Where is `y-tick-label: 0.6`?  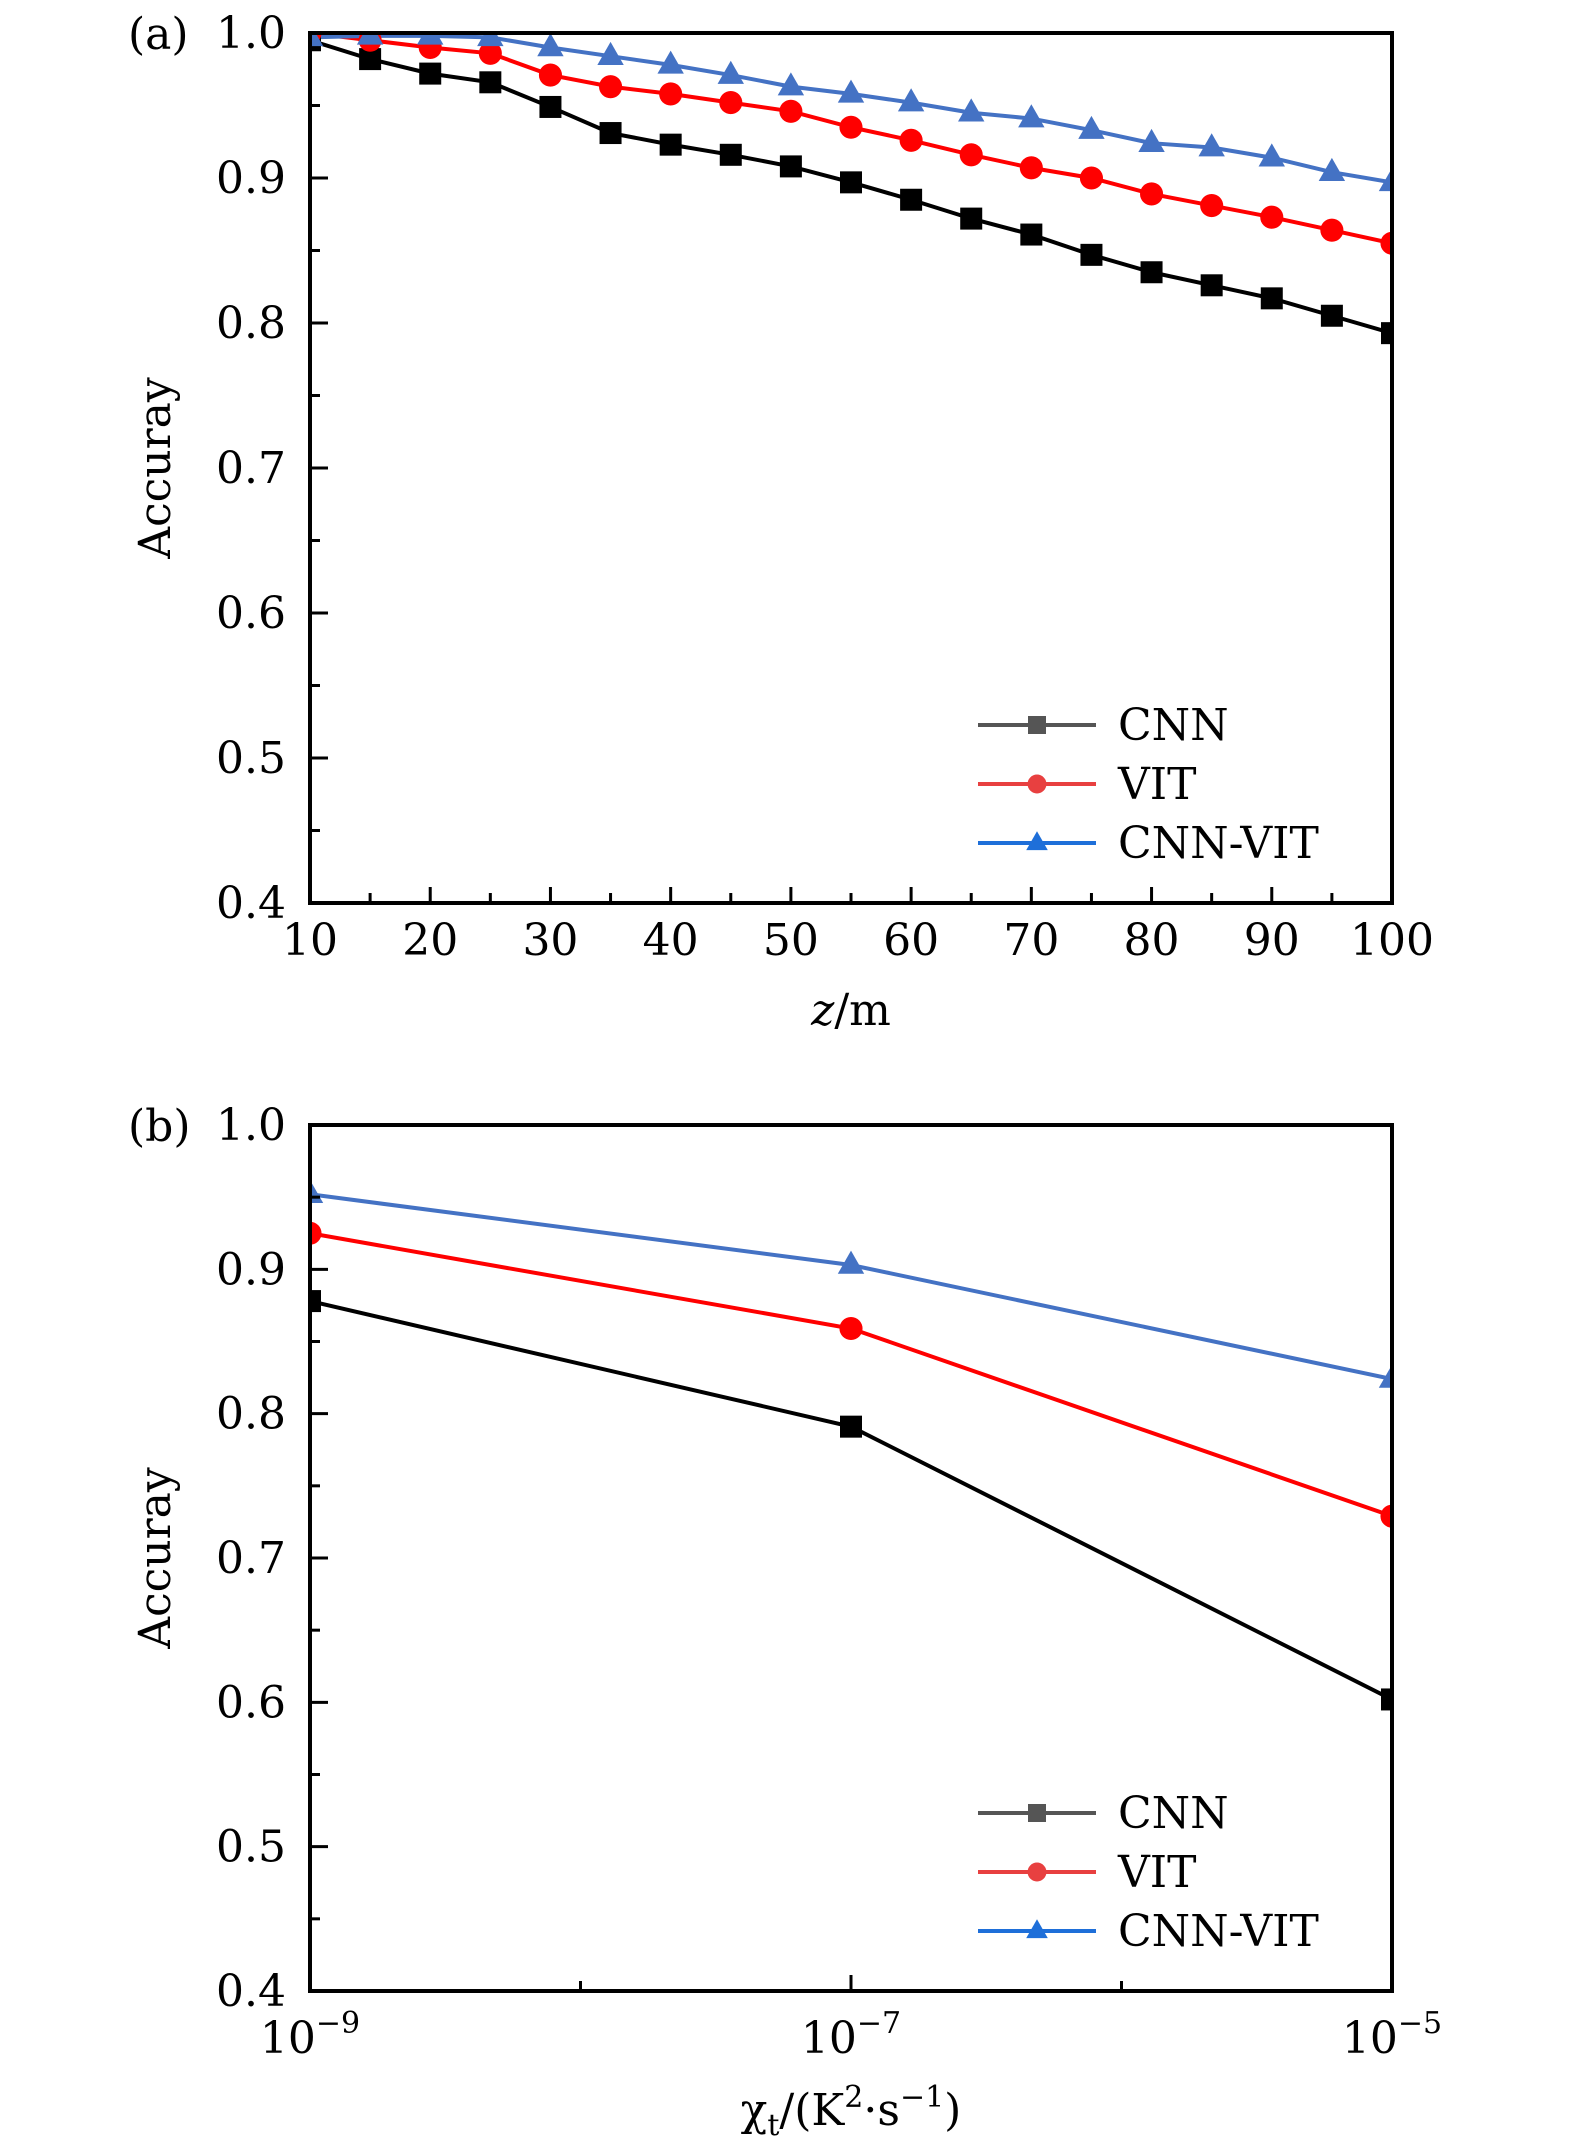 y-tick-label: 0.6 is located at coordinates (251, 1702).